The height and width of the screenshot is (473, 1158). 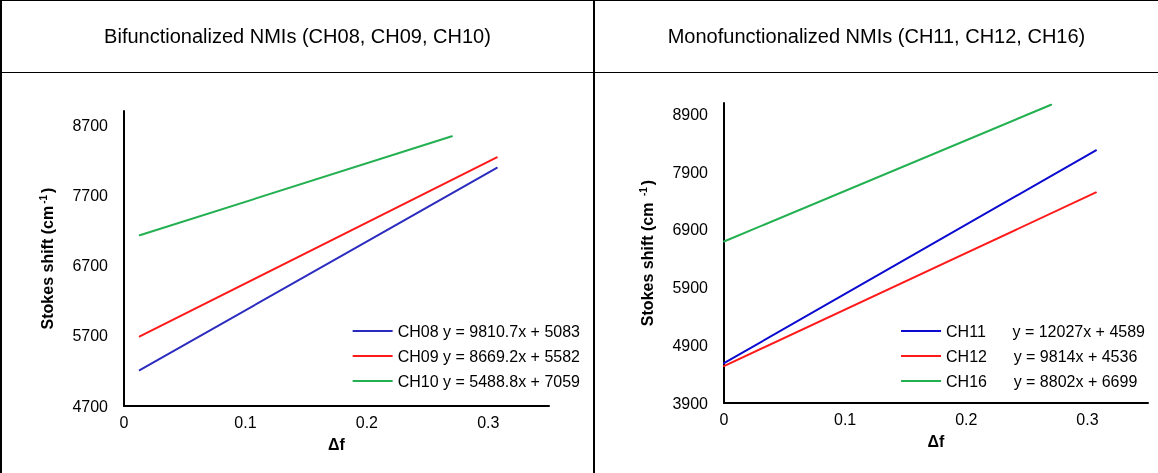 What do you see at coordinates (489, 331) in the screenshot?
I see `legend-label: CH08 y = 9810.7x + 5083` at bounding box center [489, 331].